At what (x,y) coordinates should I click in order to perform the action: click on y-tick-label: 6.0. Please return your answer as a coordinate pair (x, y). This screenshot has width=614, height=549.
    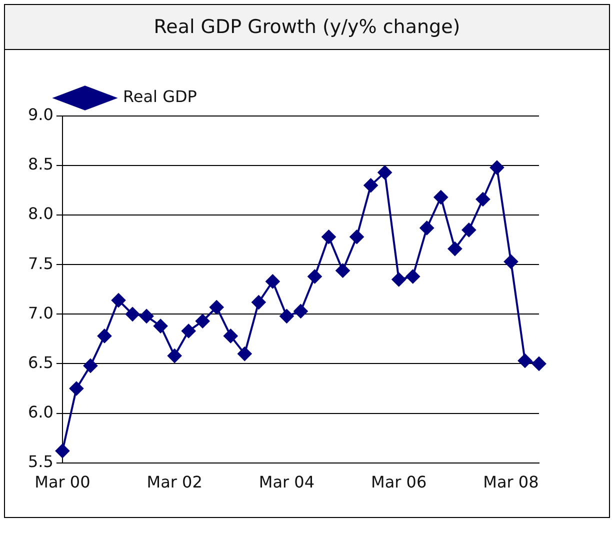
    Looking at the image, I should click on (41, 412).